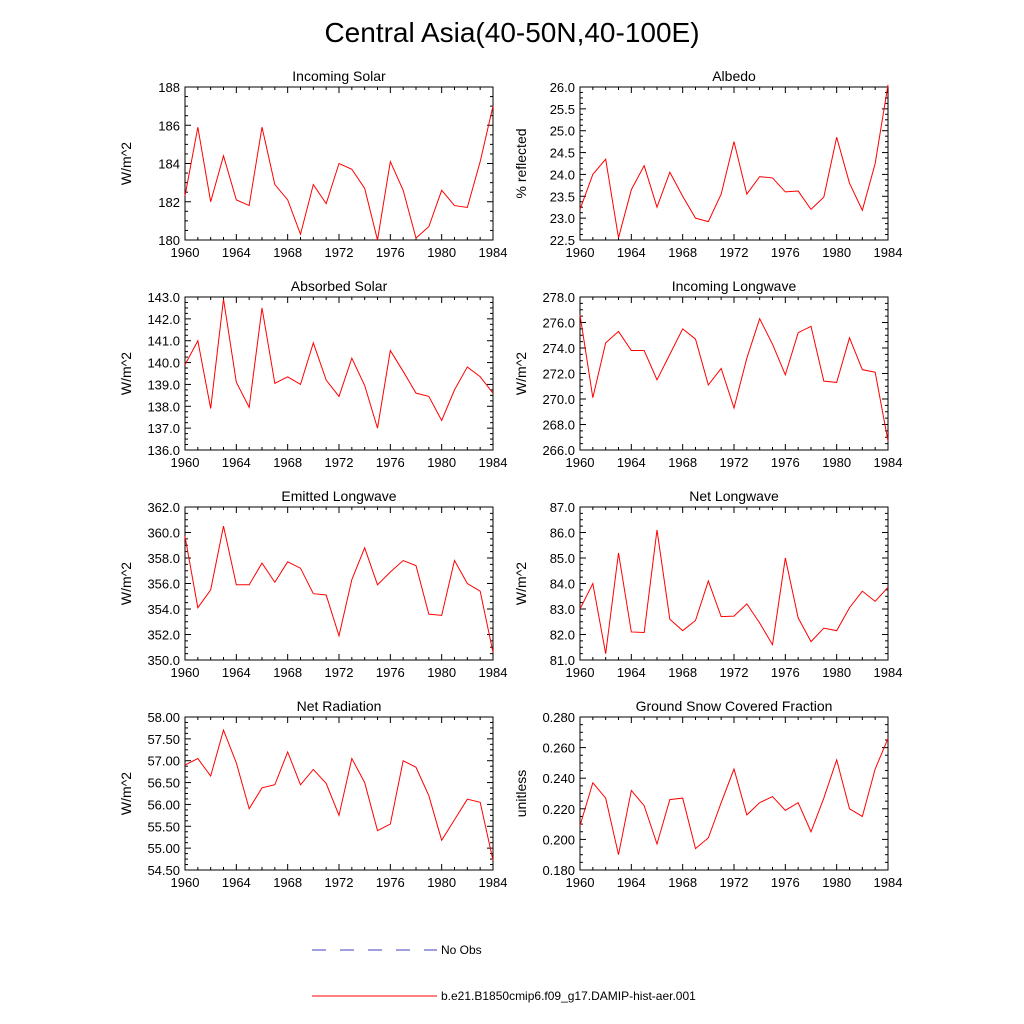 The height and width of the screenshot is (1024, 1024). Describe the element at coordinates (562, 153) in the screenshot. I see `y-tick-label: 24.5` at that location.